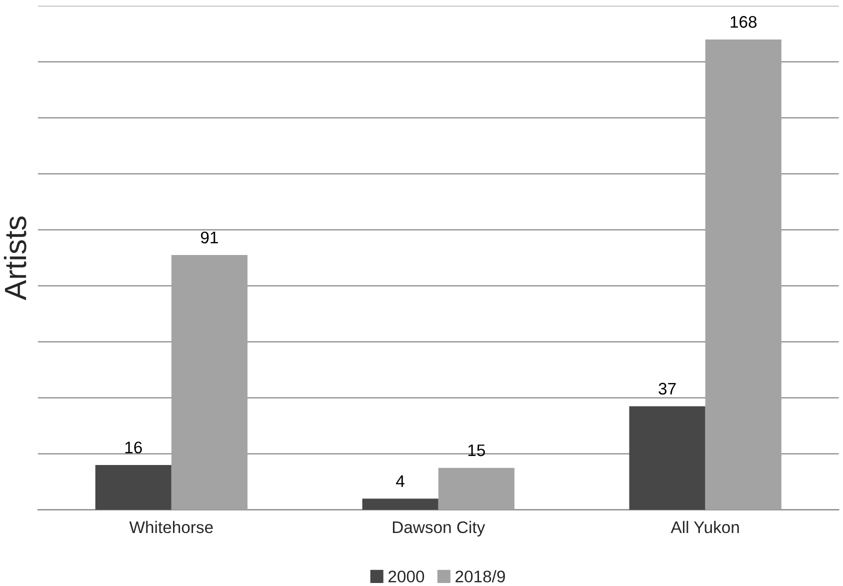 The width and height of the screenshot is (843, 586). What do you see at coordinates (704, 527) in the screenshot?
I see `x-tick-label: All Yukon` at bounding box center [704, 527].